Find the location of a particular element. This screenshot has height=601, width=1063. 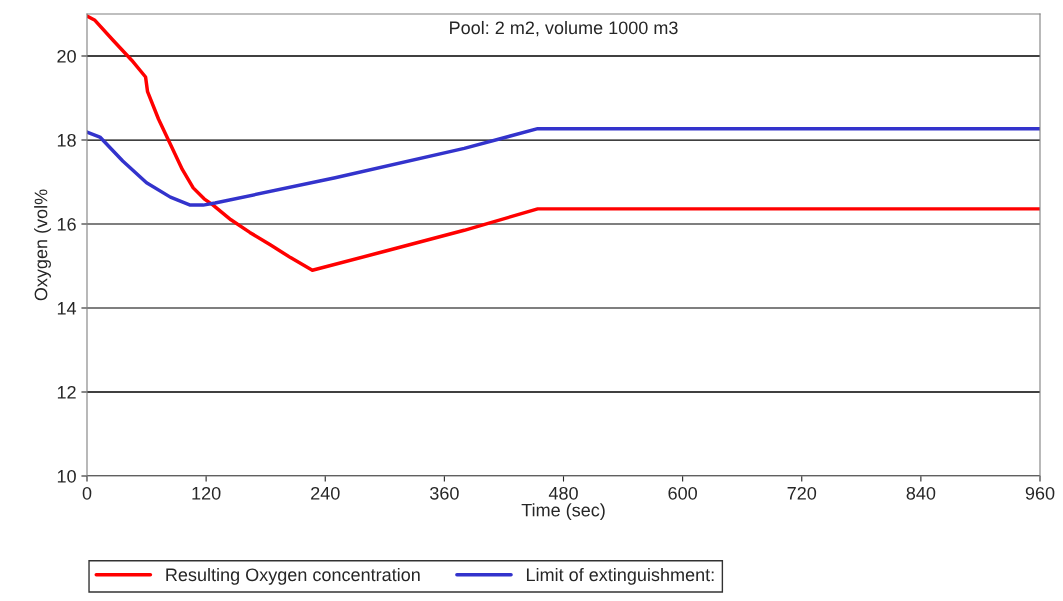

x-tick-label: 0 is located at coordinates (87, 493).